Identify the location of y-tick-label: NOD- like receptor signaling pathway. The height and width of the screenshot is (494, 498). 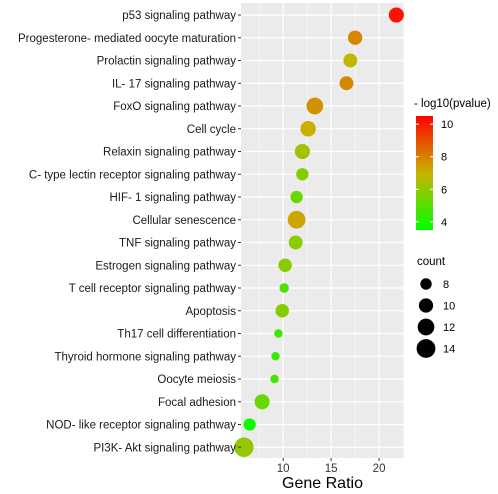
(141, 426).